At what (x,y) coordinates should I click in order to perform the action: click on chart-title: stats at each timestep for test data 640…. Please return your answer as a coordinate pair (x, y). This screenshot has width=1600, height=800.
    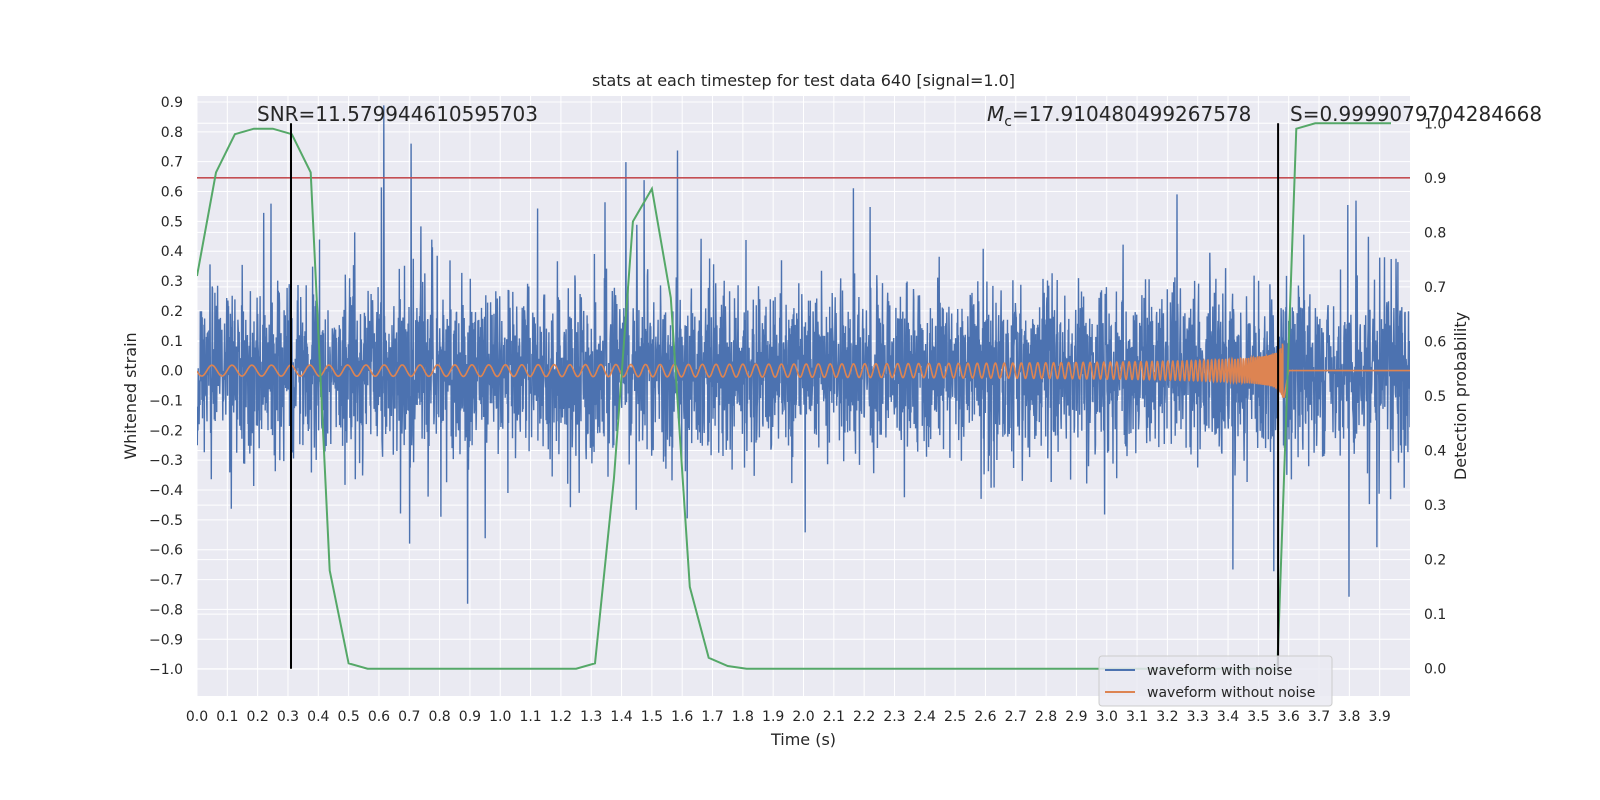
    Looking at the image, I should click on (803, 80).